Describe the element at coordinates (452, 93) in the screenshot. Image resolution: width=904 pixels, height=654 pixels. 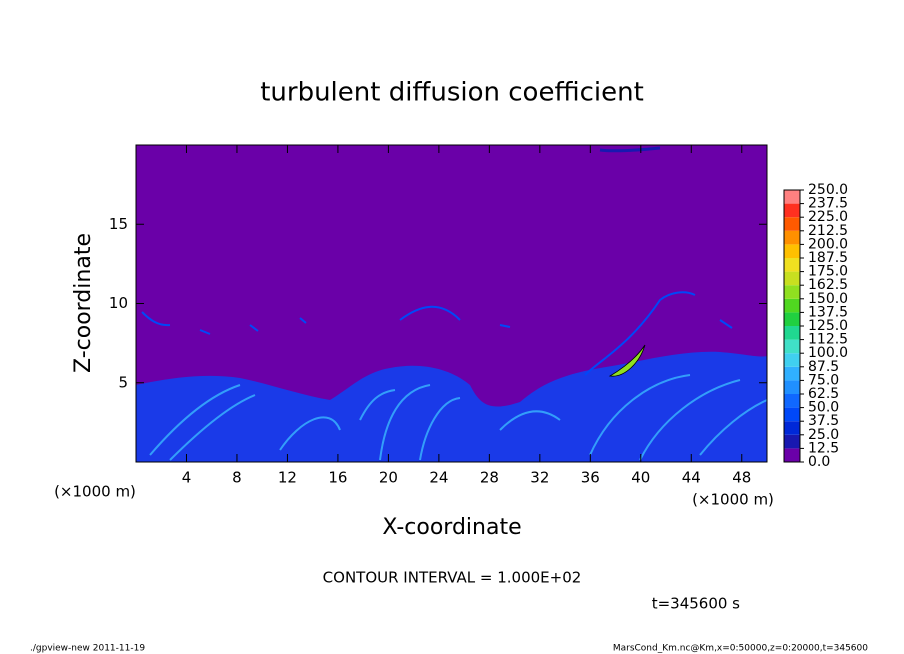
I see `chart-title: turbulent diffusion coefficient` at that location.